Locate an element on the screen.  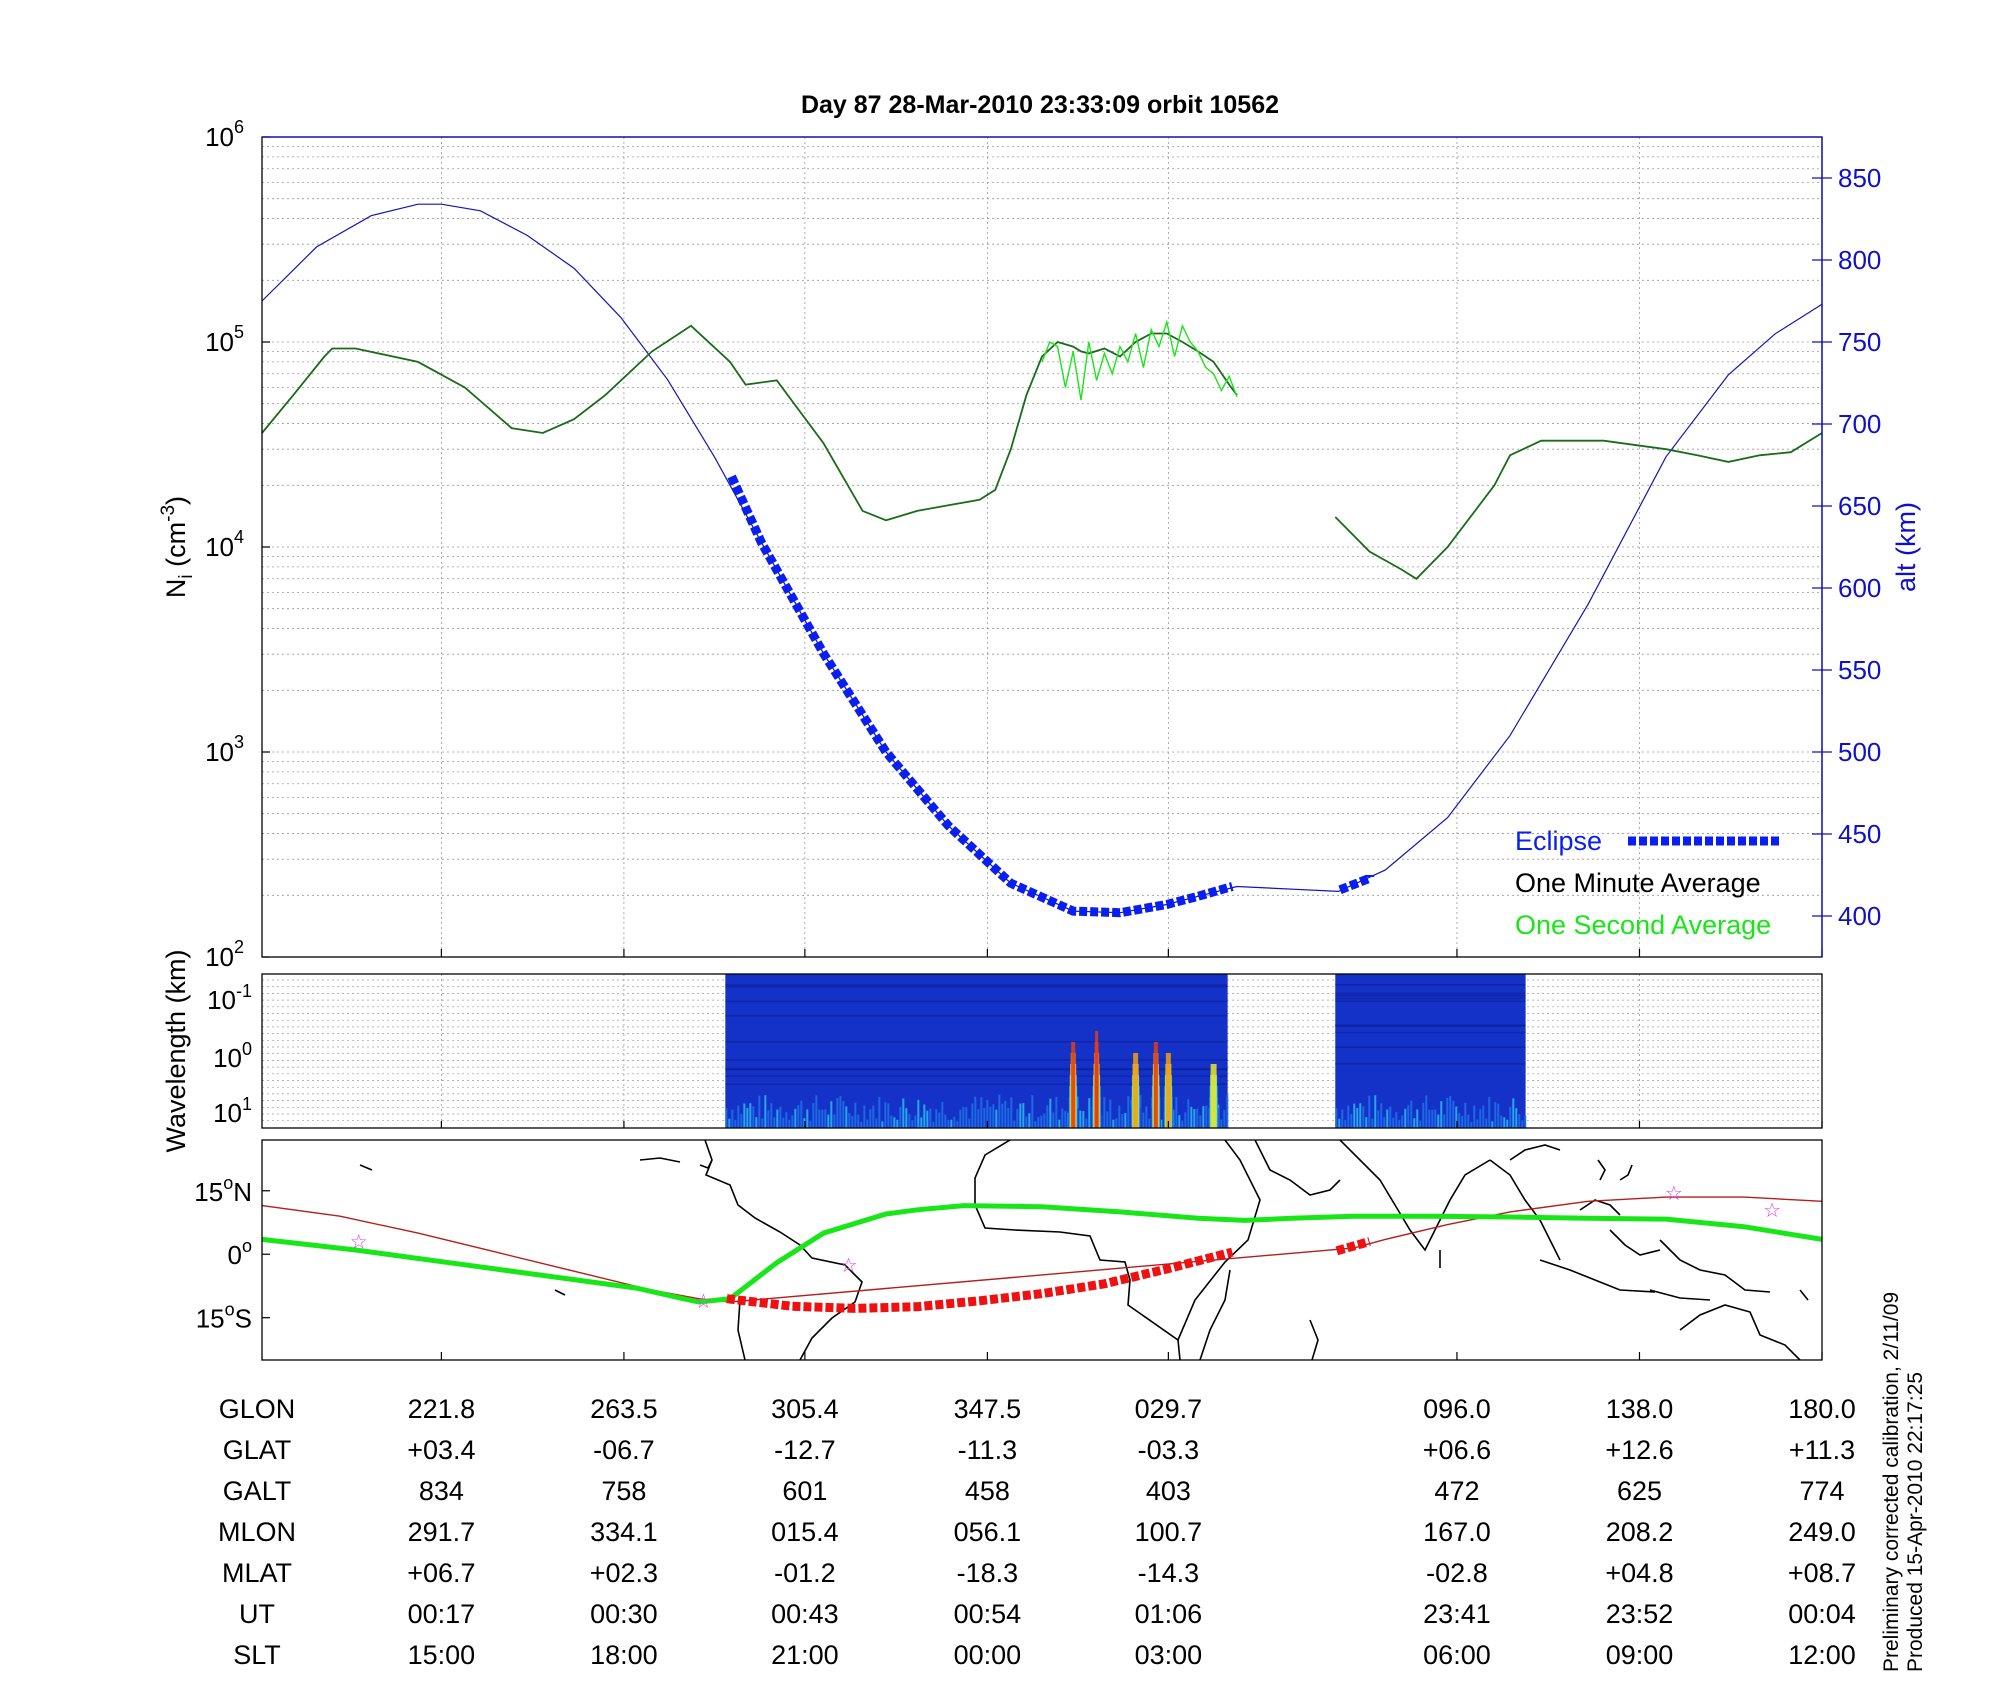
map-tick-label: 15oN is located at coordinates (223, 1190).